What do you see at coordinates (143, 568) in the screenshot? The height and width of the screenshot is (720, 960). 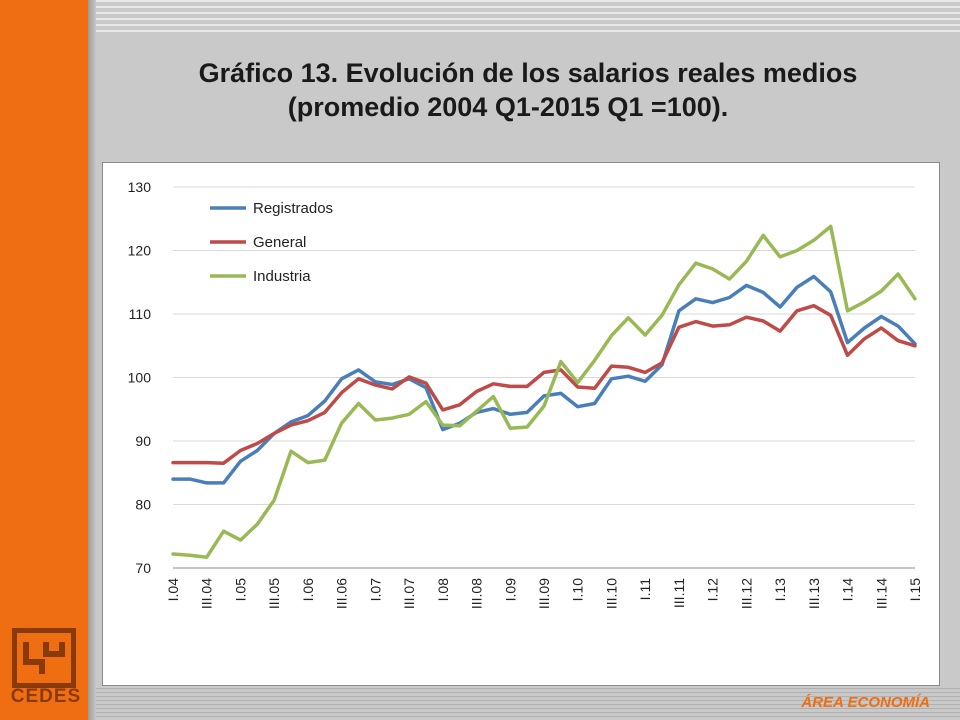 I see `y-tick-label-70: 70` at bounding box center [143, 568].